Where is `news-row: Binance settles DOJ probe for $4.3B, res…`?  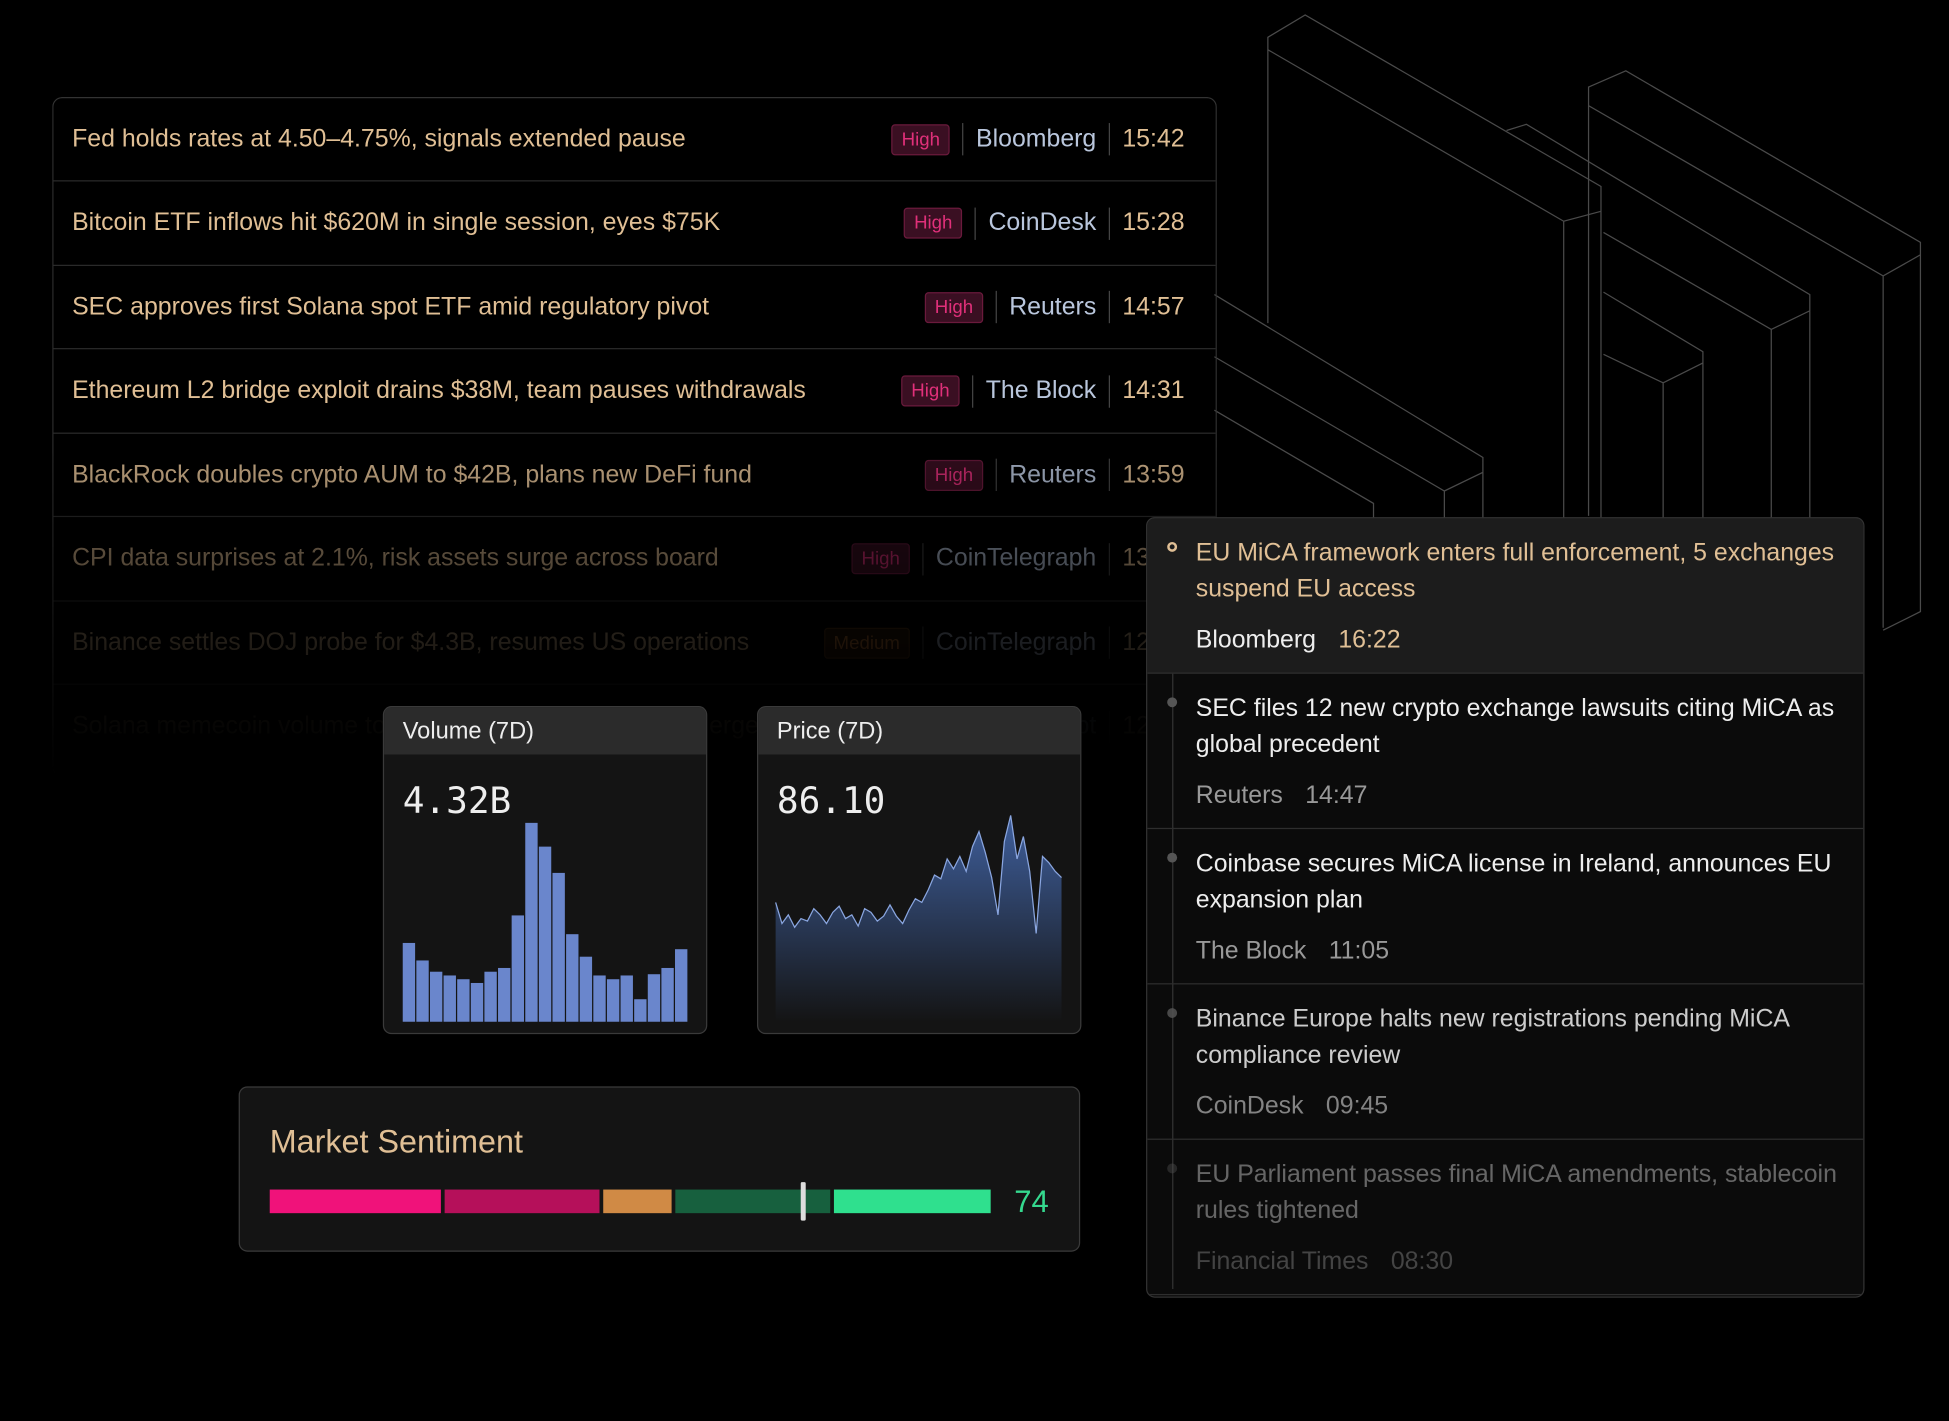
news-row: Binance settles DOJ probe for $4.3B, res… is located at coordinates (634, 643).